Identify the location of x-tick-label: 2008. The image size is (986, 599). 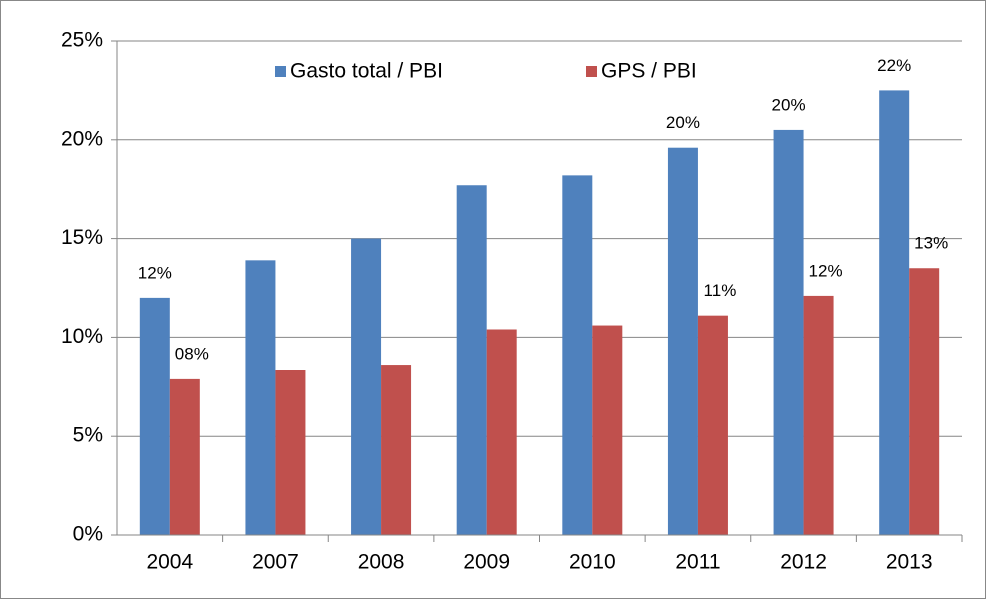
(381, 562).